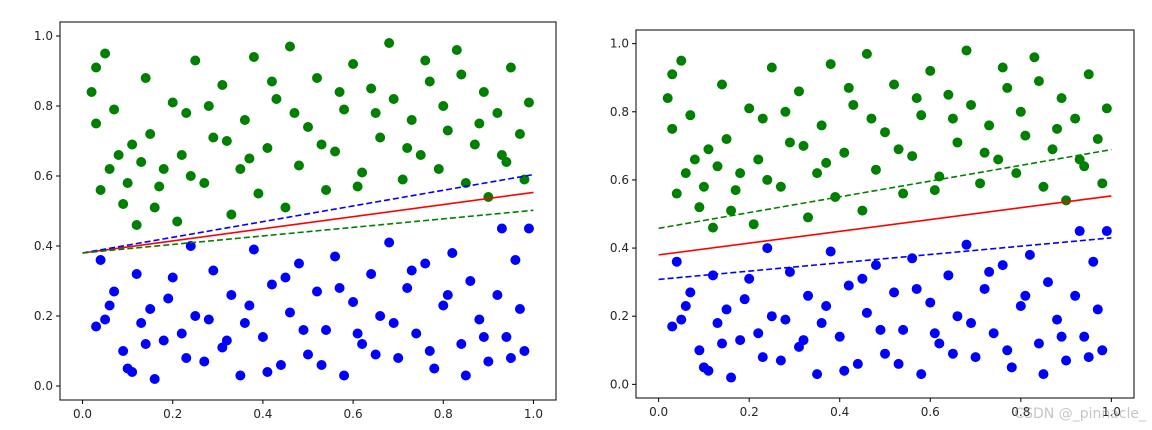  I want to click on green-dashed-line, so click(885, 189).